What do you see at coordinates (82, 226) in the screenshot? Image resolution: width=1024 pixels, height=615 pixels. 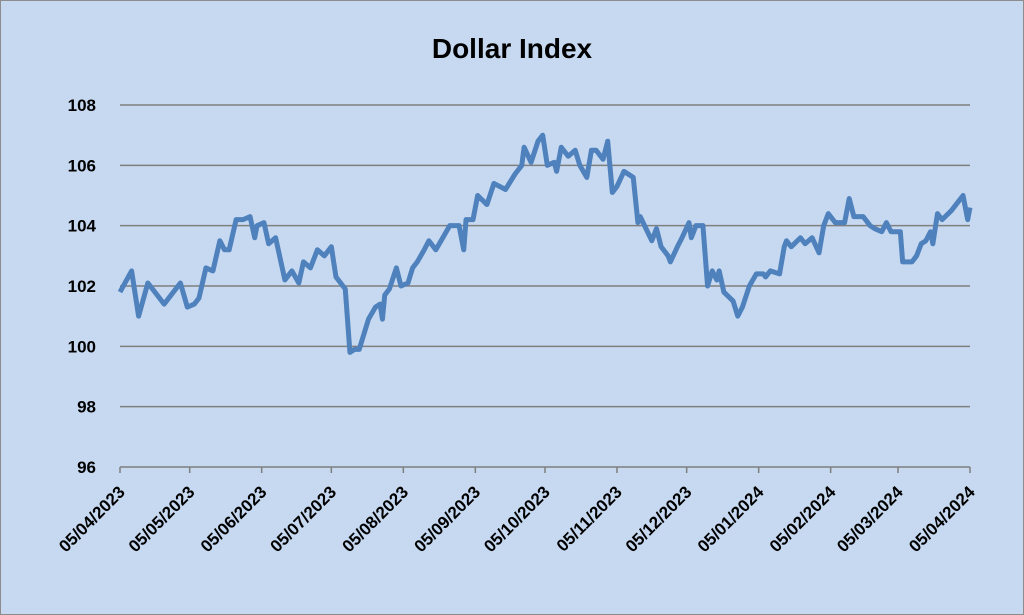 I see `y-tick-label: 104` at bounding box center [82, 226].